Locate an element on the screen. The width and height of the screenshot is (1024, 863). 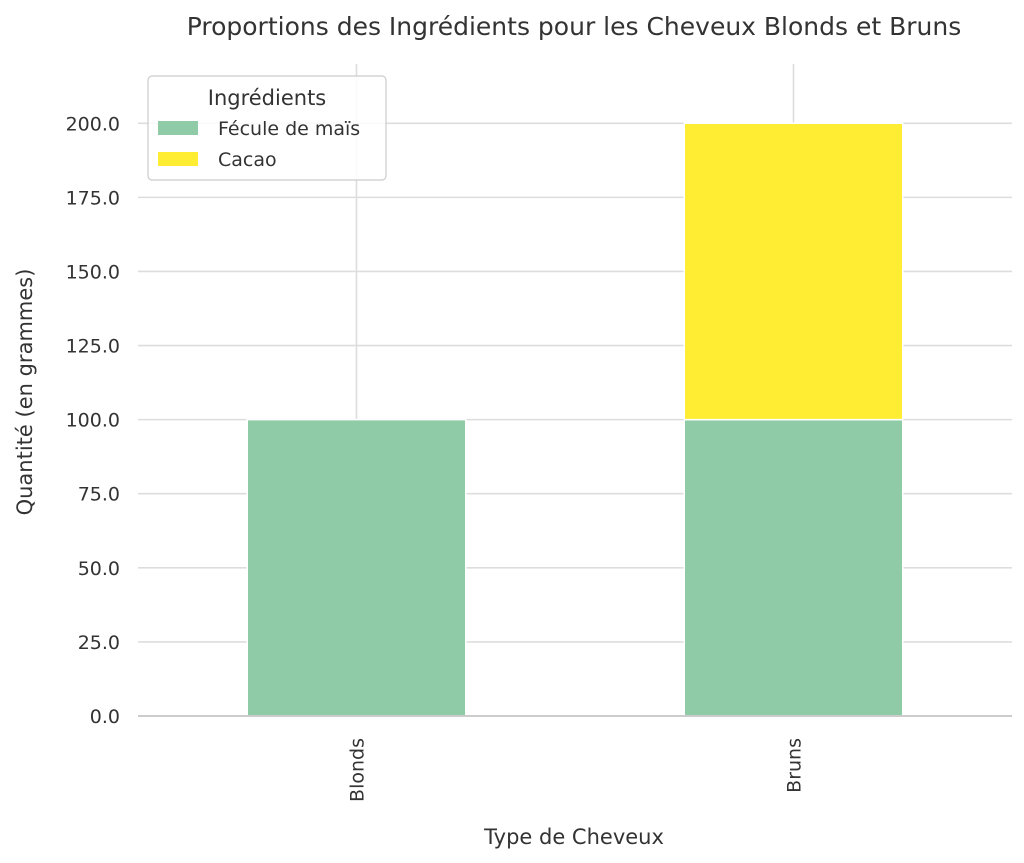
y-tick-label: 25.0 is located at coordinates (99, 643).